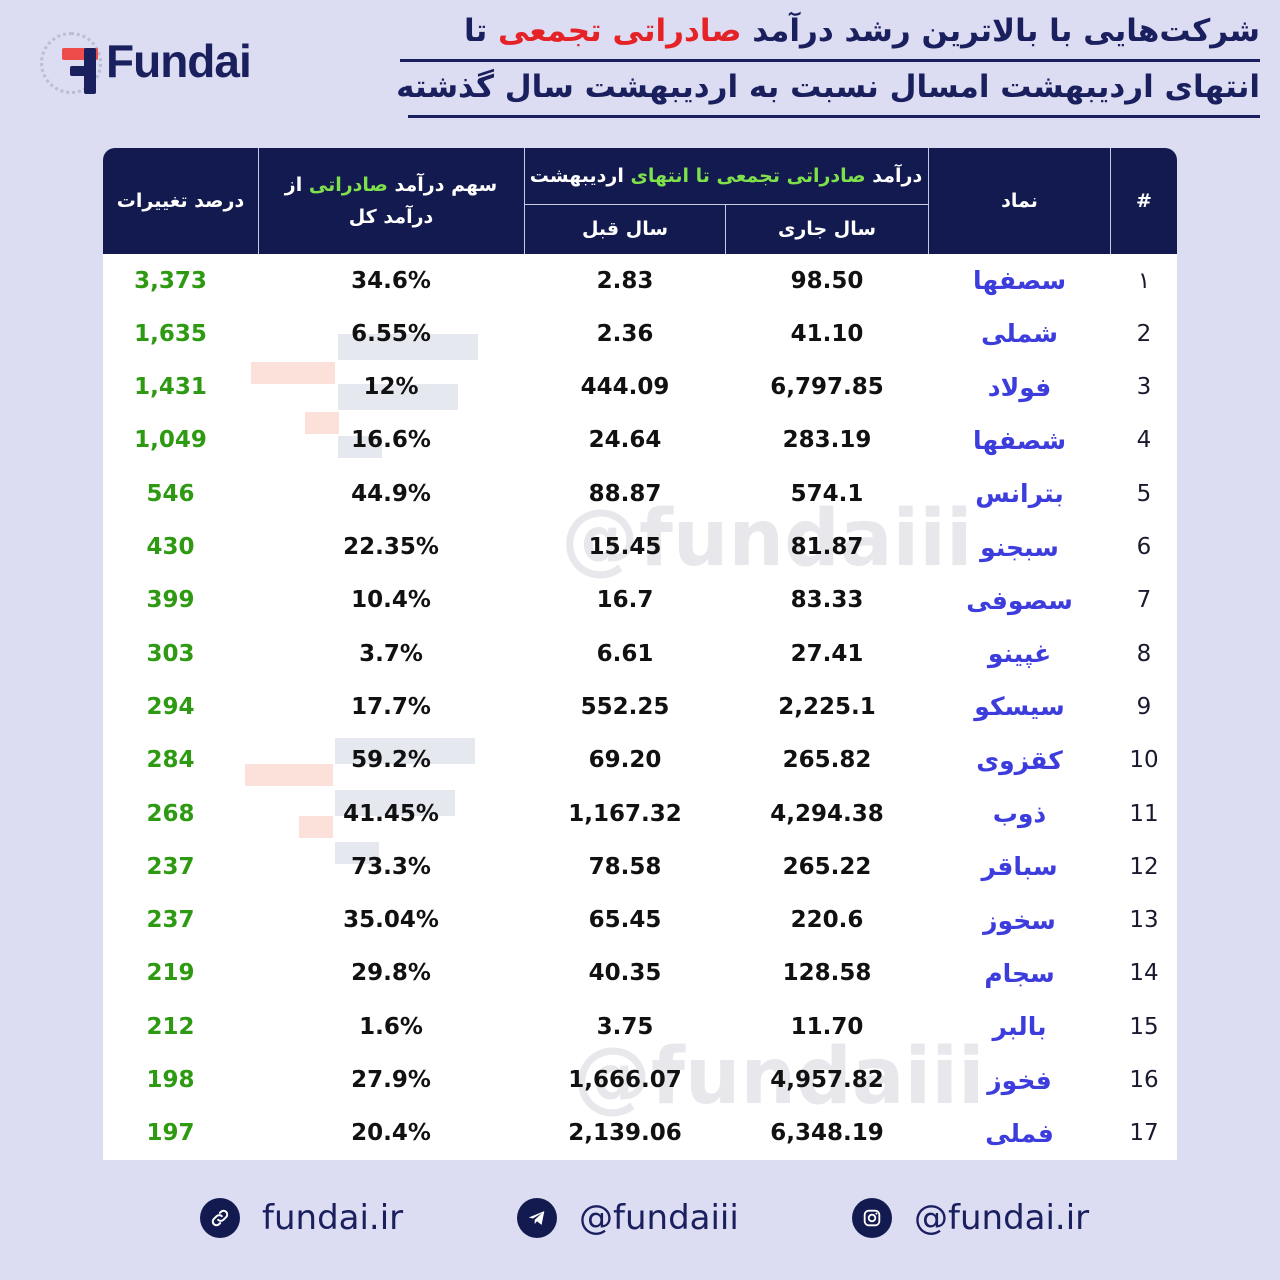 This screenshot has width=1280, height=1280. Describe the element at coordinates (1144, 201) in the screenshot. I see `header-num: #` at that location.